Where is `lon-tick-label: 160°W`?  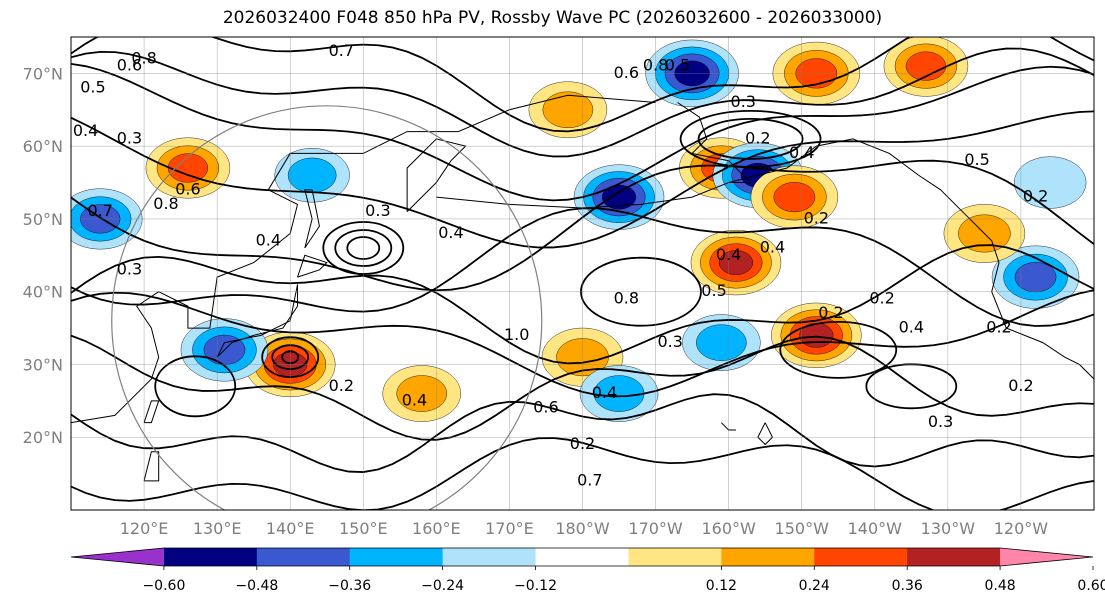 lon-tick-label: 160°W is located at coordinates (728, 528).